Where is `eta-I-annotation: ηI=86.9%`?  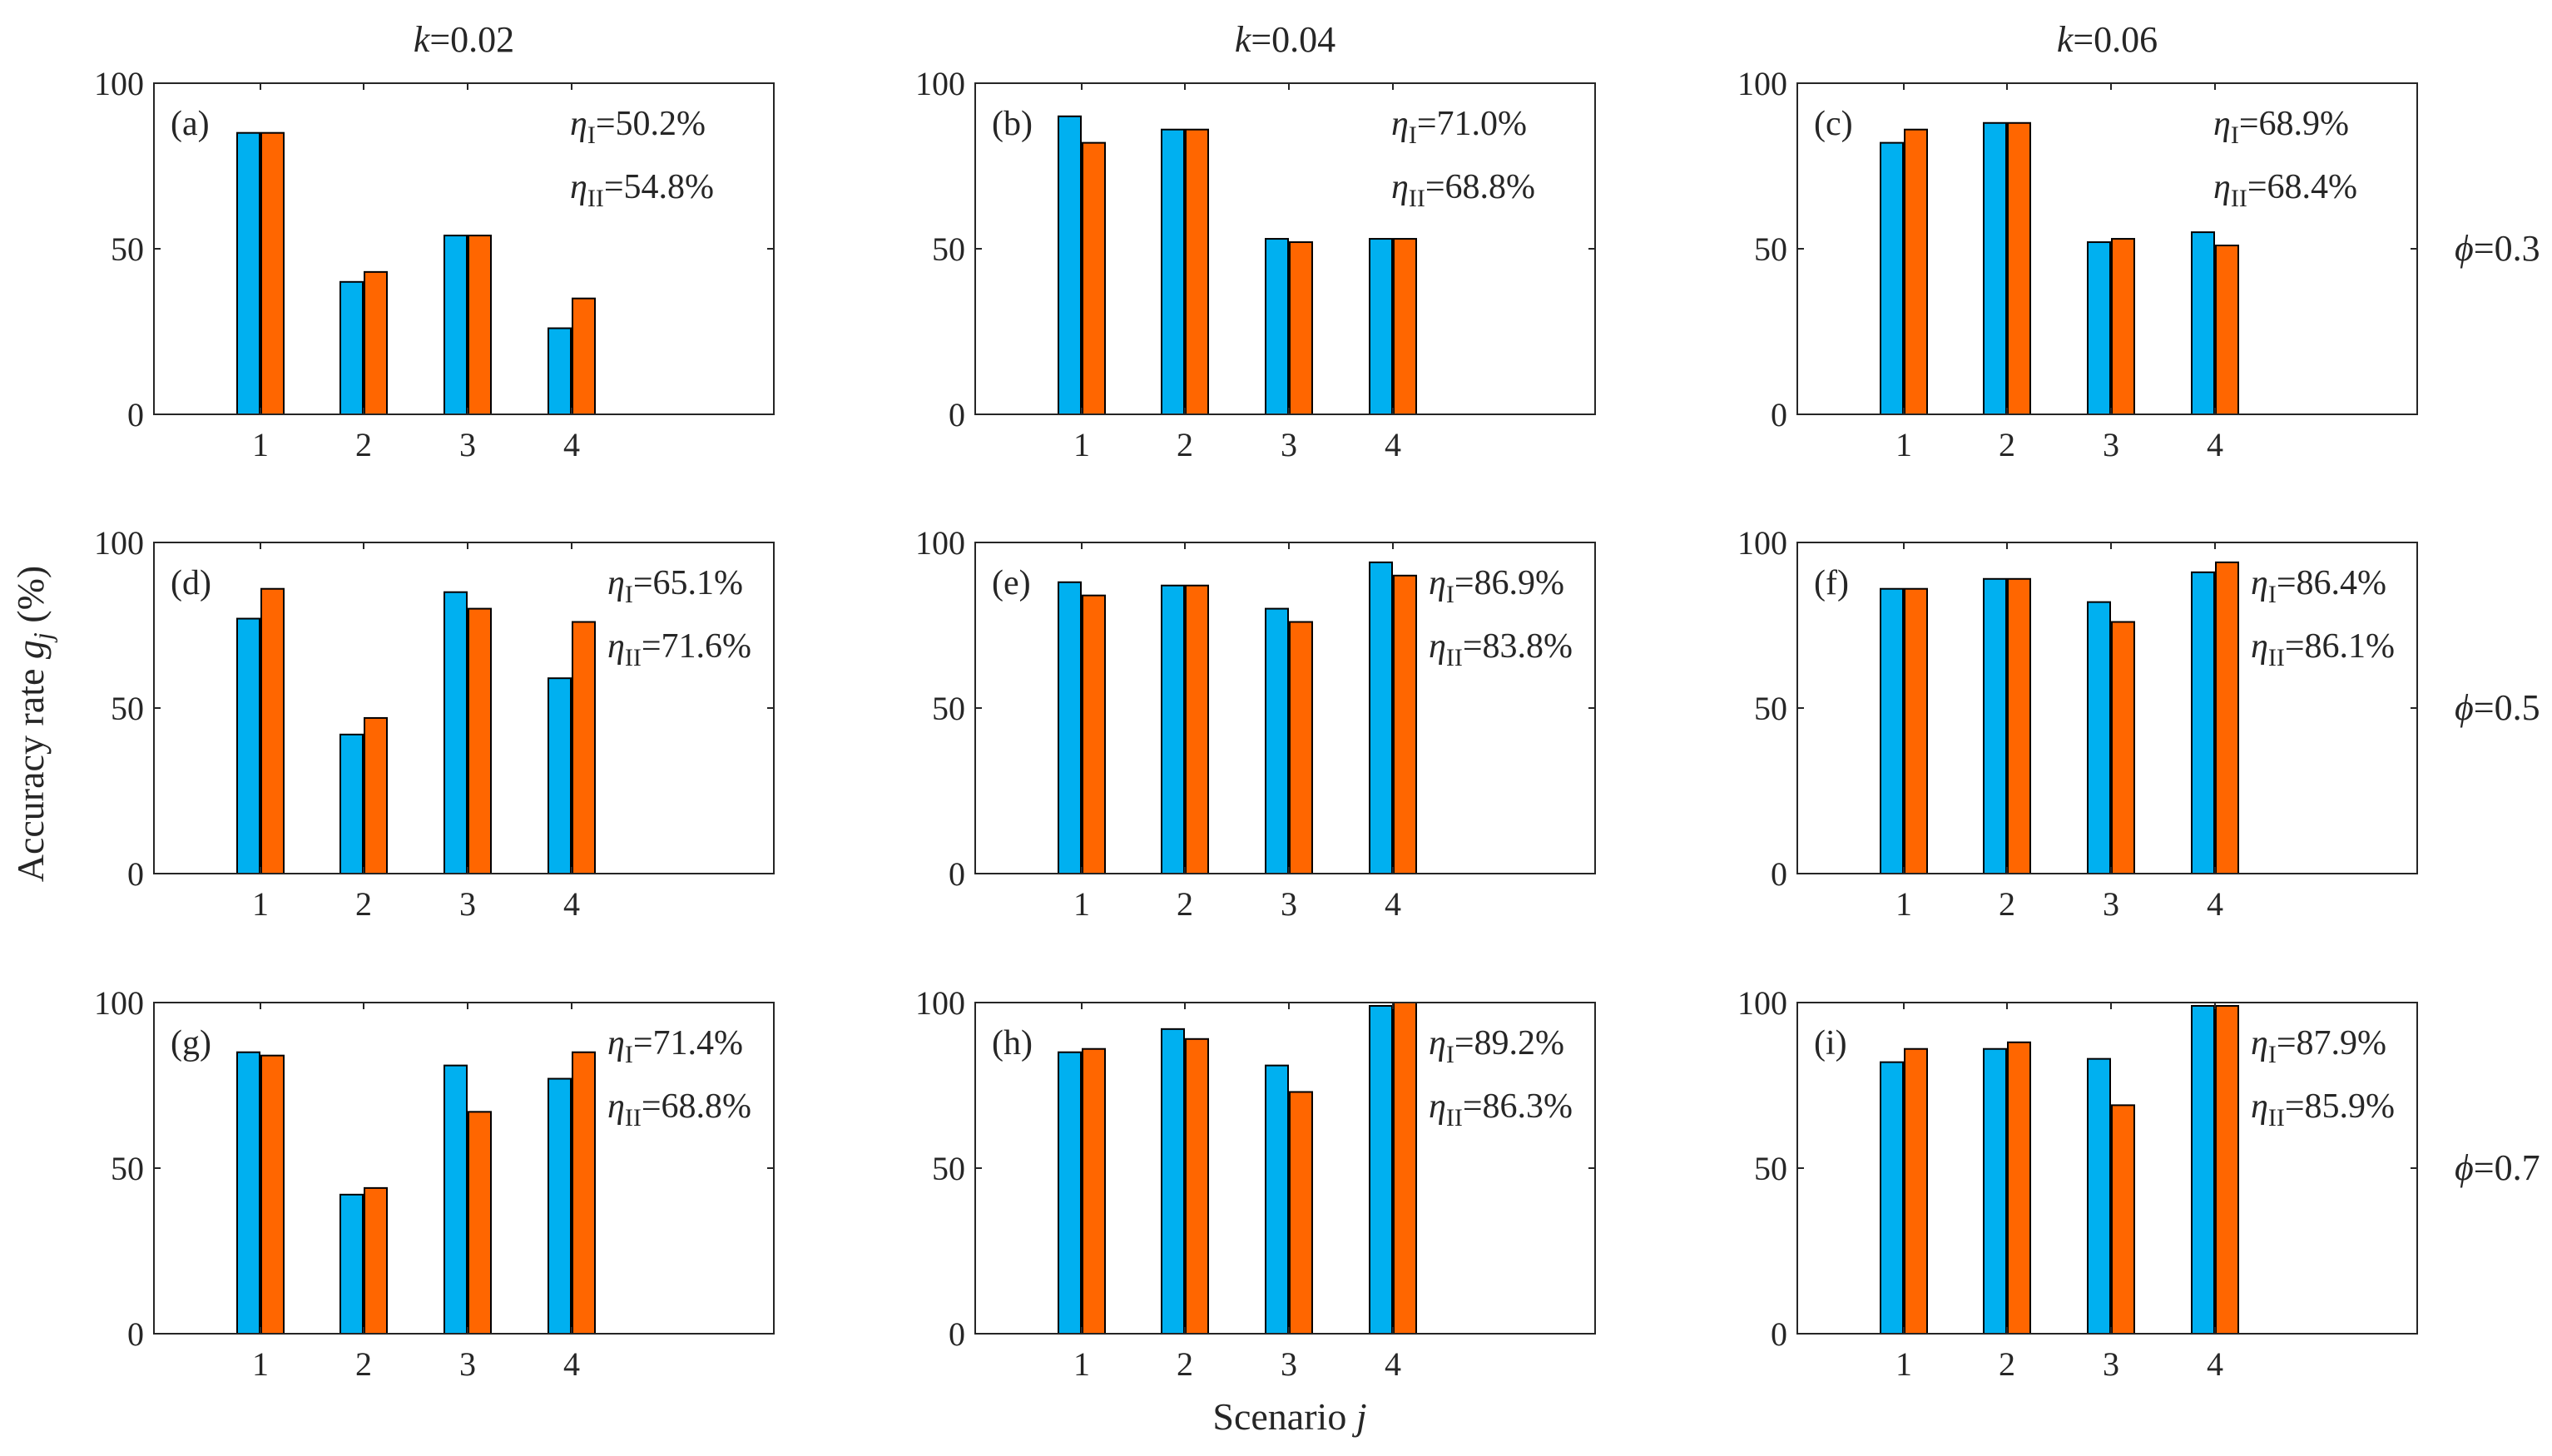 eta-I-annotation: ηI=86.9% is located at coordinates (1496, 586).